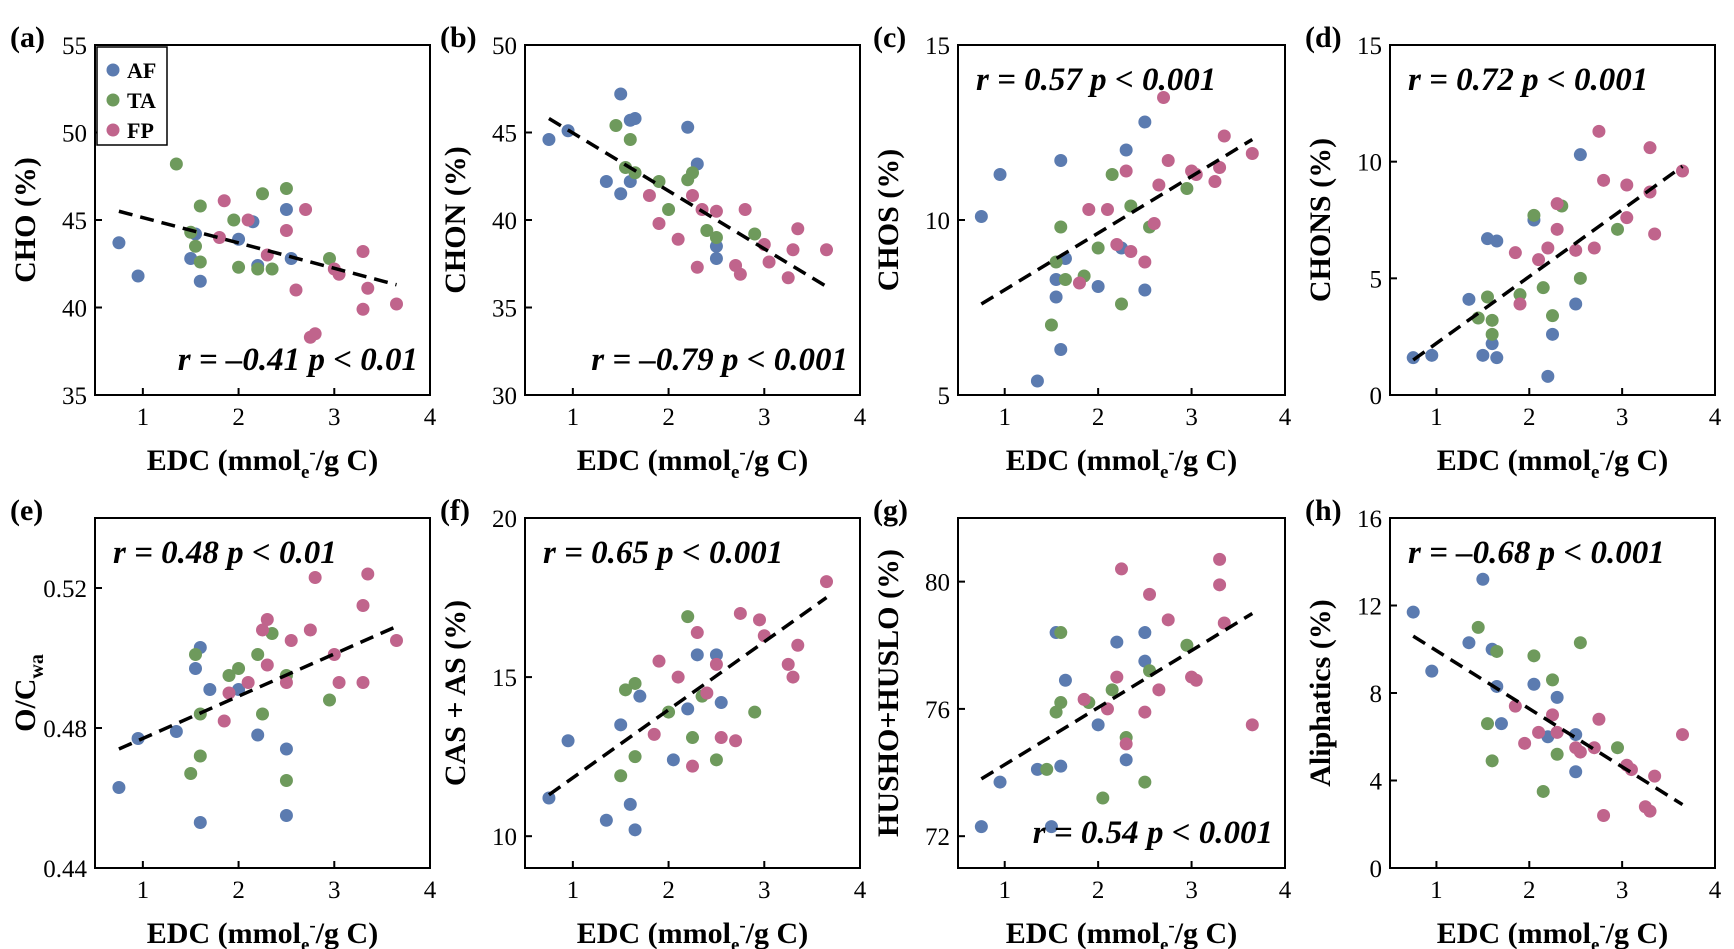  I want to click on y-tick-label: 10, so click(504, 837).